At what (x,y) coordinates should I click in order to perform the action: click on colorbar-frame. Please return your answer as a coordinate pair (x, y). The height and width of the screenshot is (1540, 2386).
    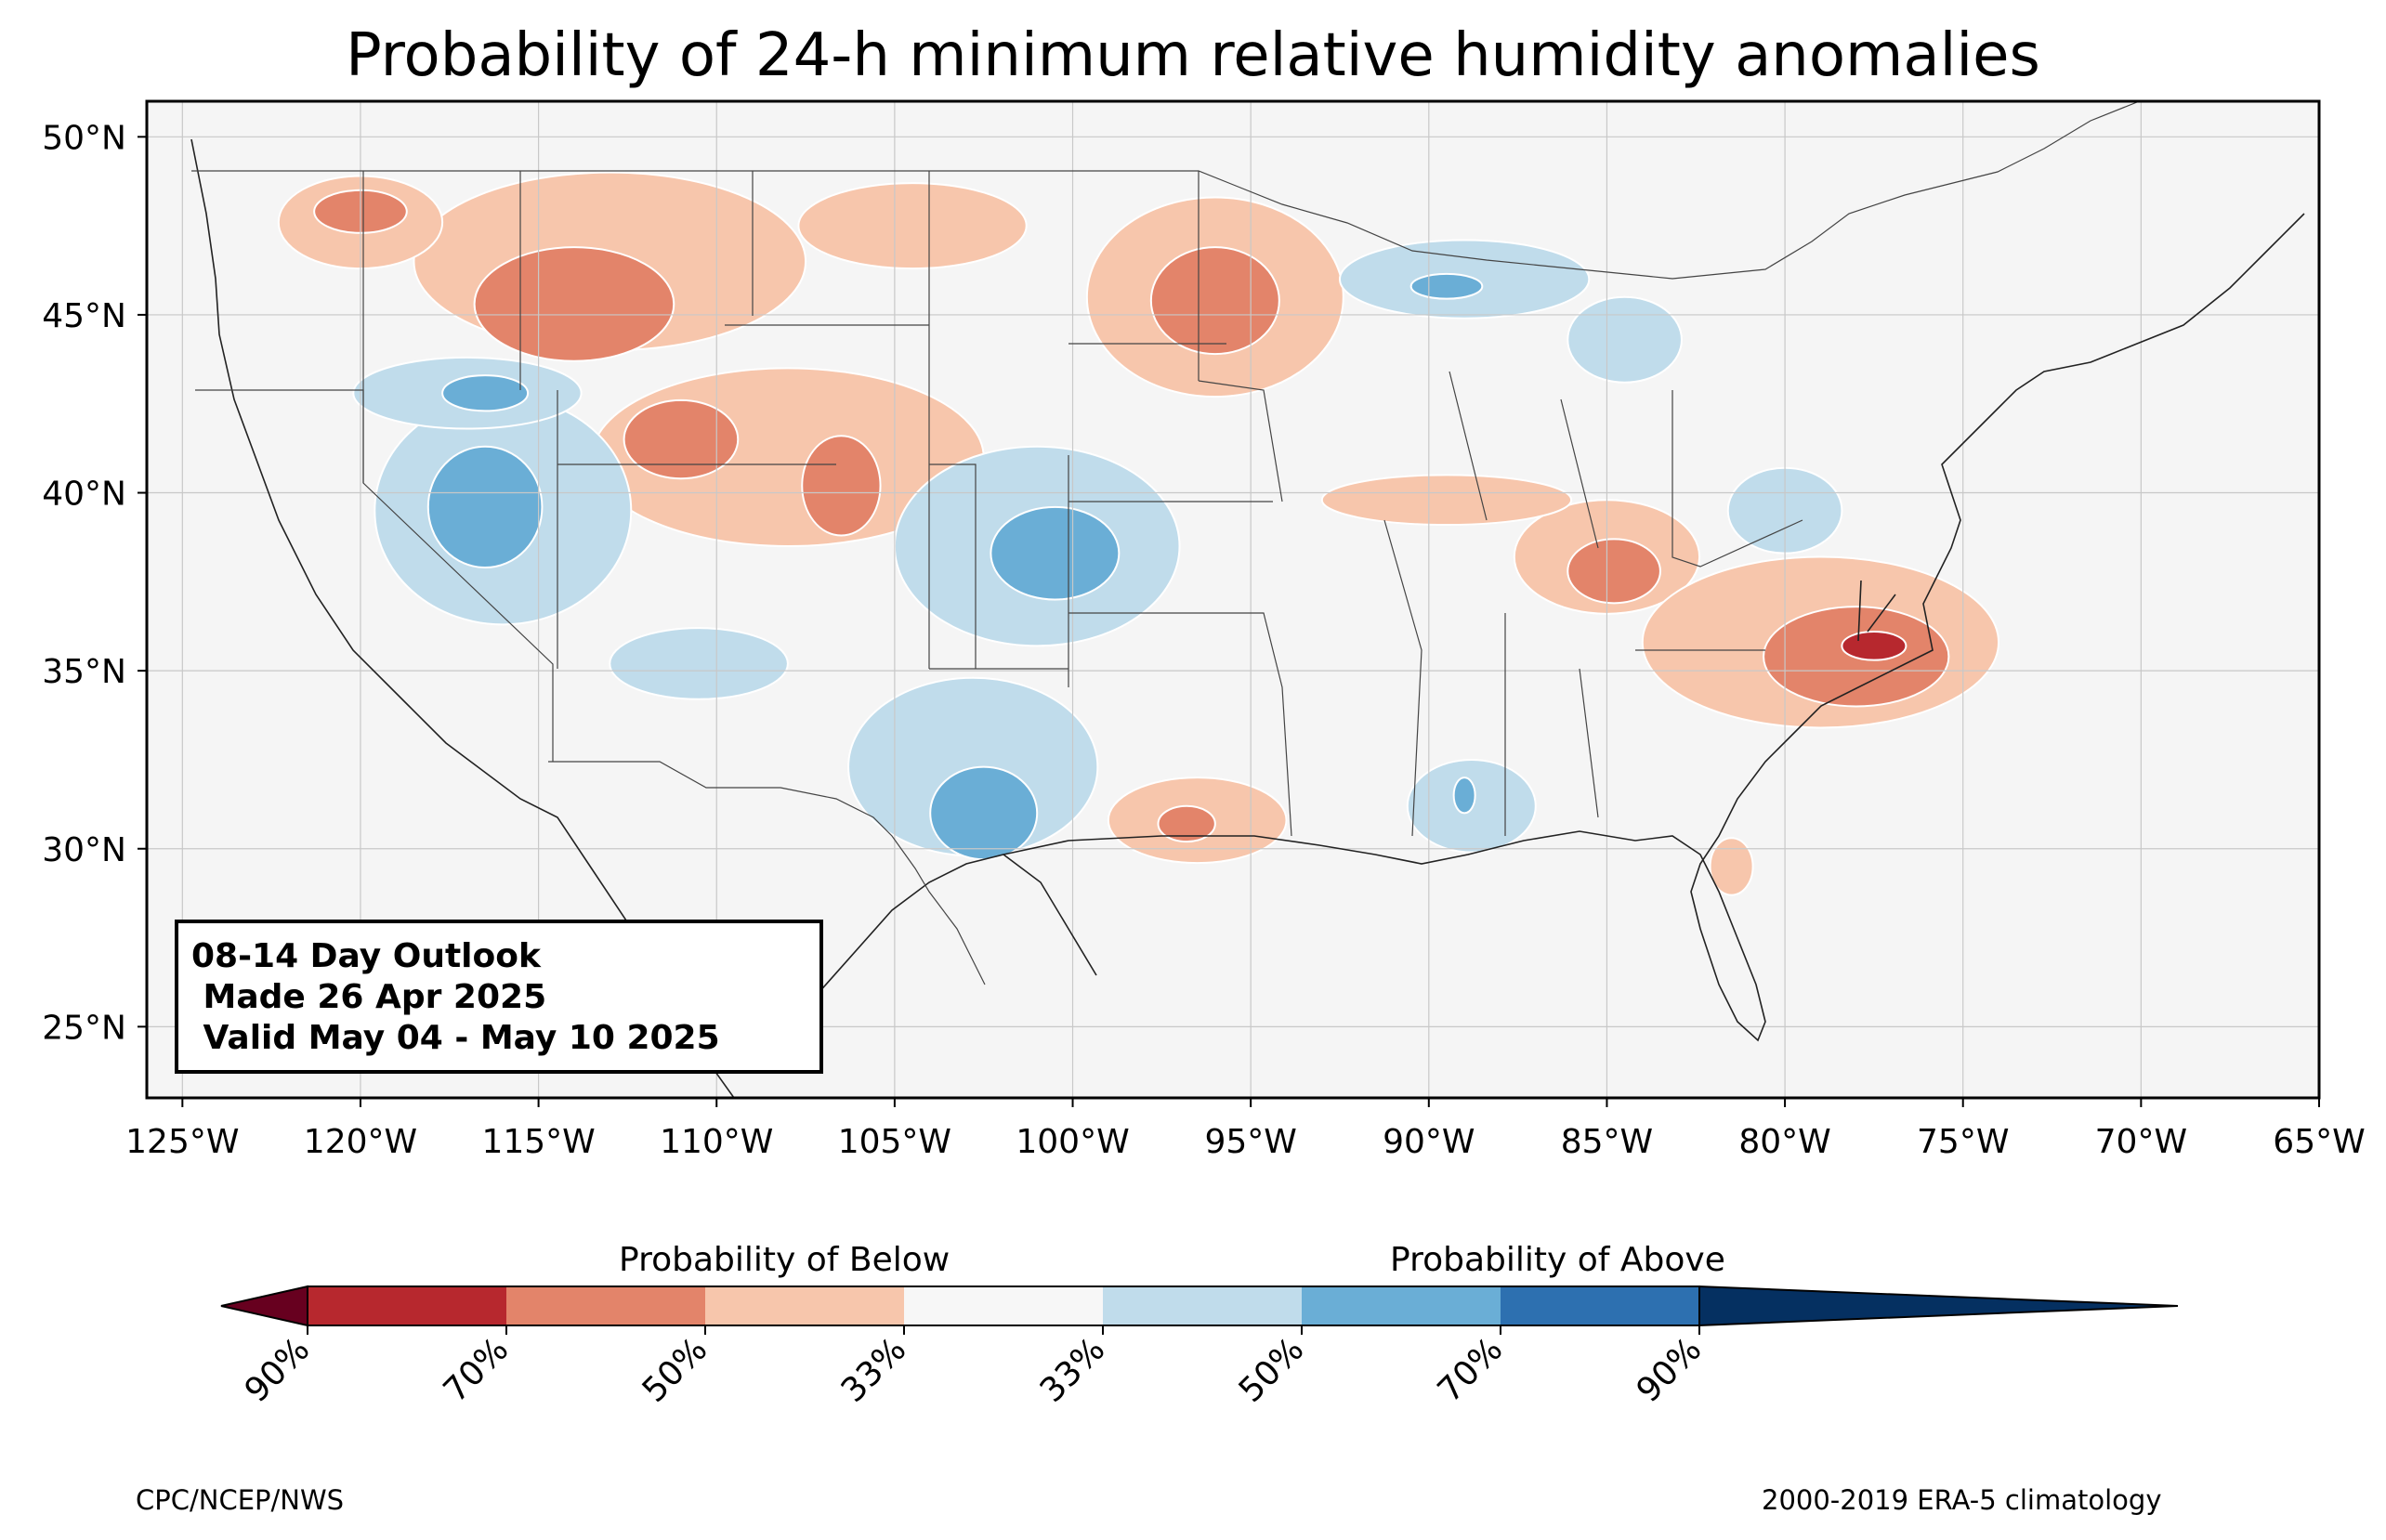
    Looking at the image, I should click on (1003, 1306).